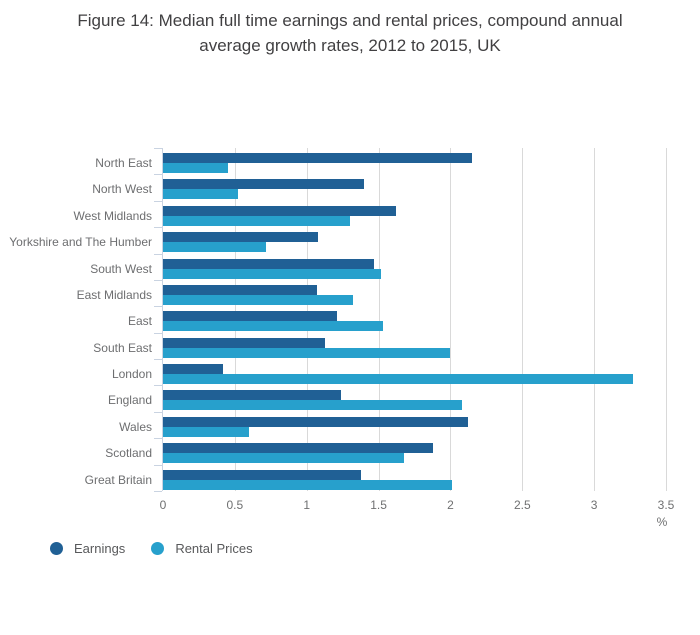  I want to click on chart-row-west-midlands: West Midlands, so click(370, 213).